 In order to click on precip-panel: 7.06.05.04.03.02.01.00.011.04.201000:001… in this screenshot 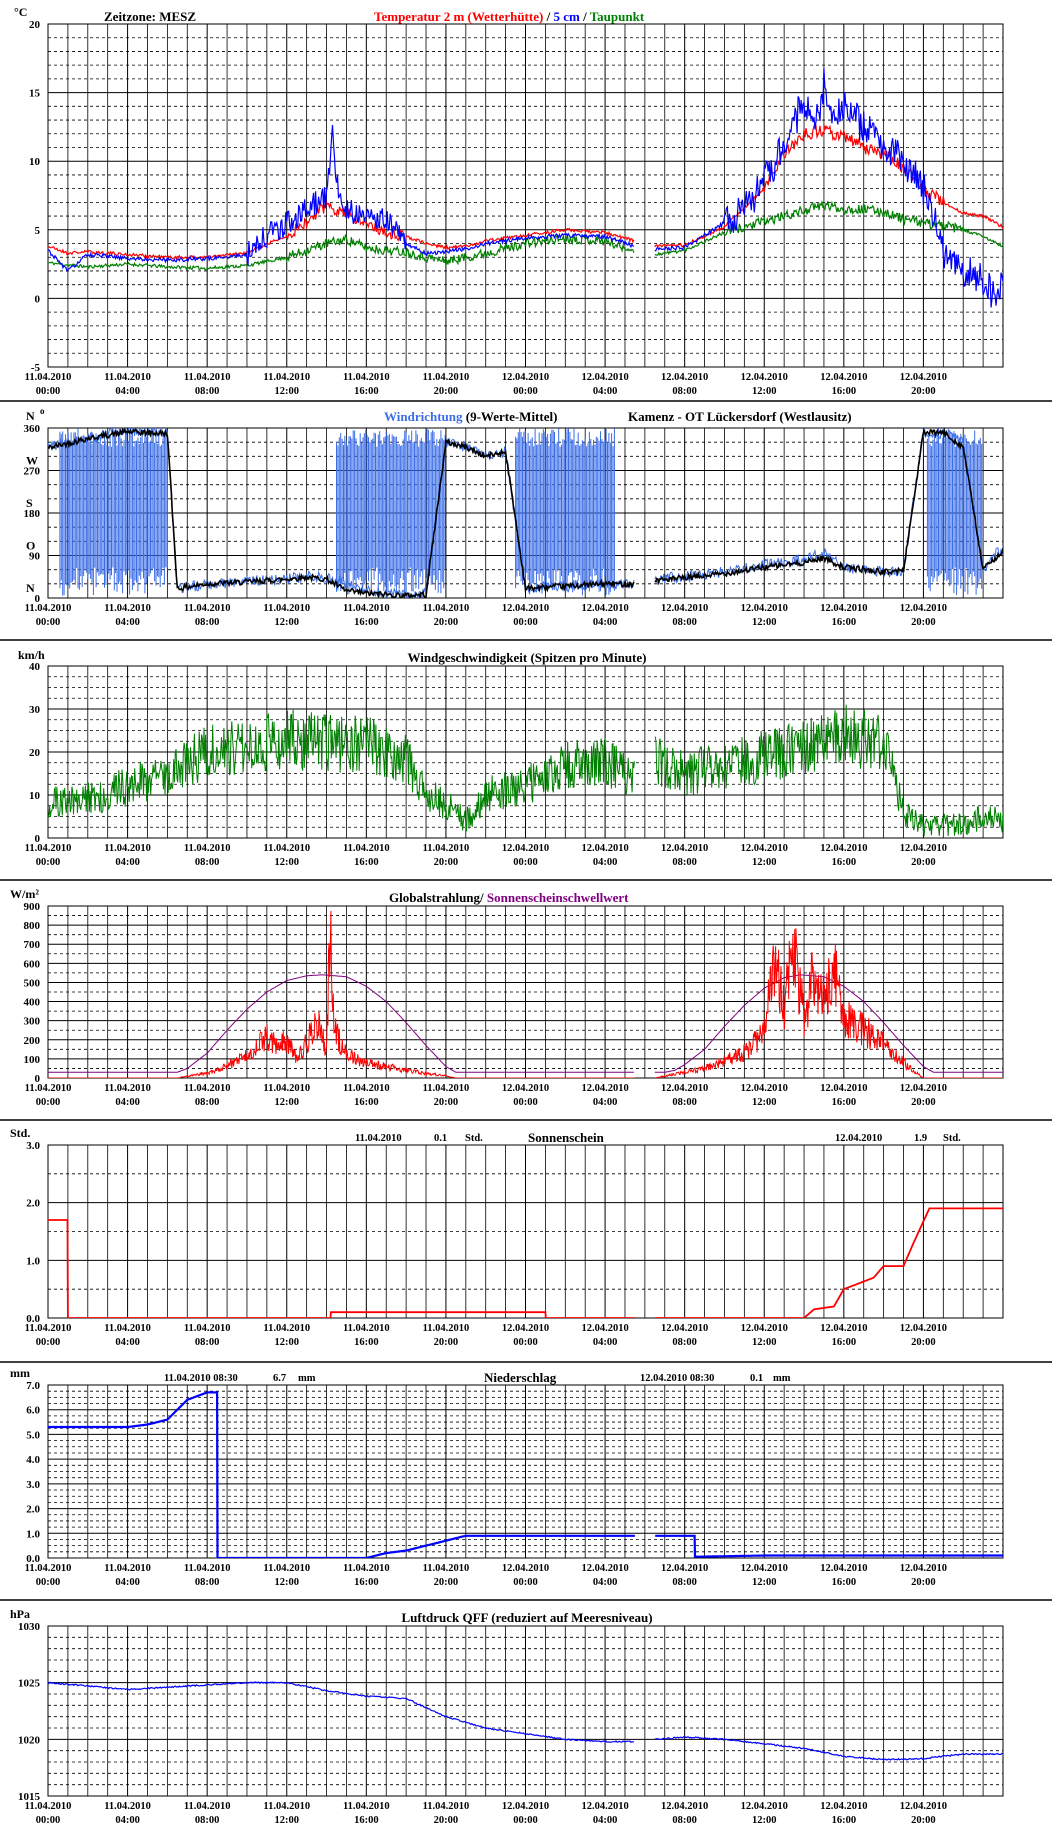, I will do `click(507, 1477)`.